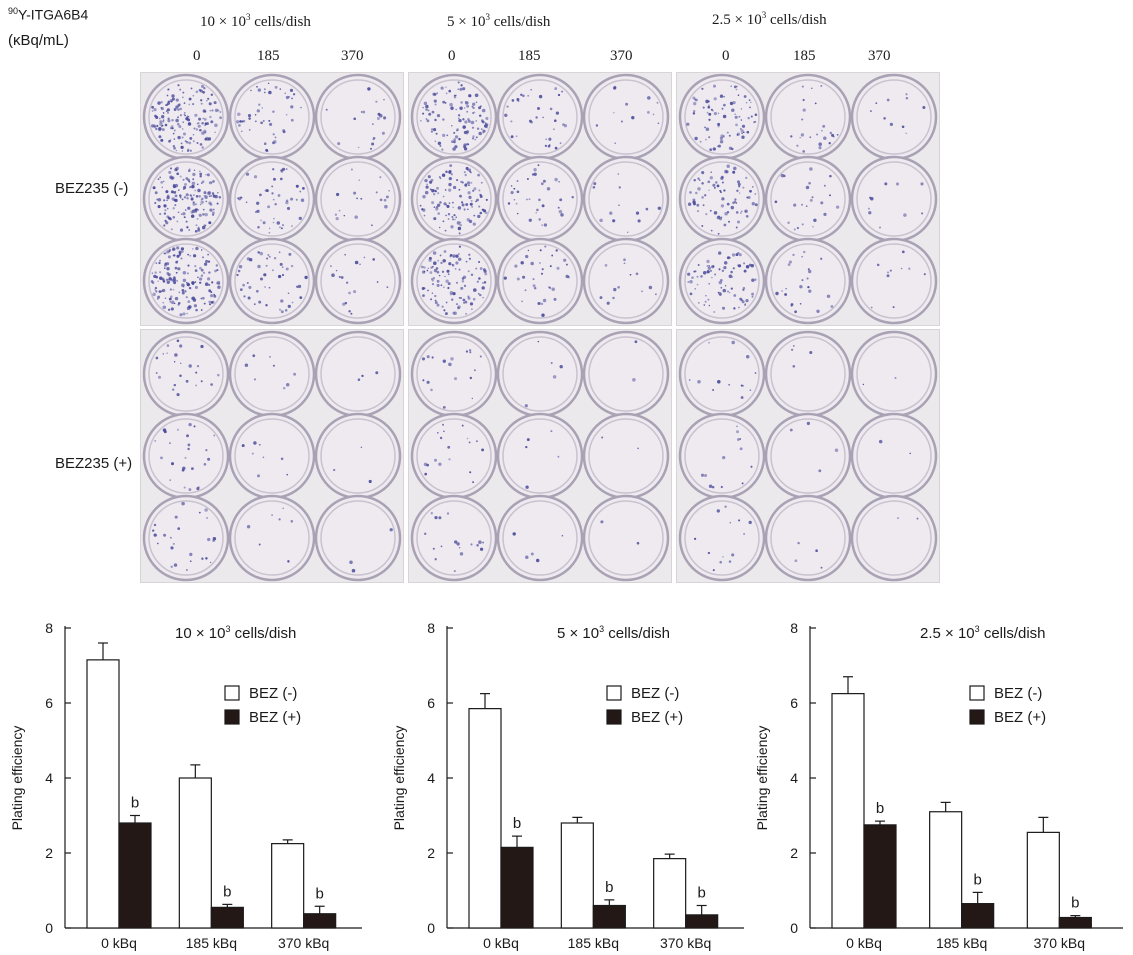 This screenshot has width=1133, height=955. Describe the element at coordinates (223, 22) in the screenshot. I see `panel-title-1-prefix: 10 × 10` at that location.